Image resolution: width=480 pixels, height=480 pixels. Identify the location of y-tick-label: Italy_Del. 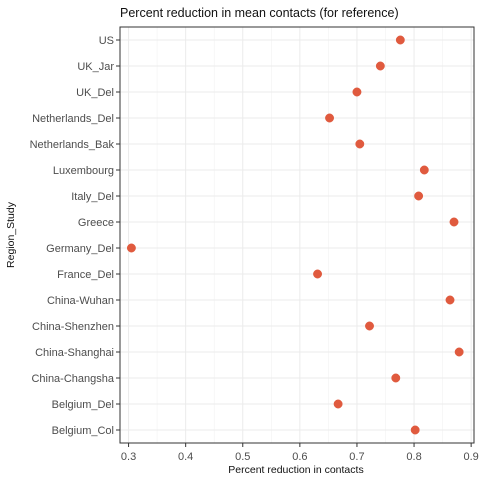
(92, 197).